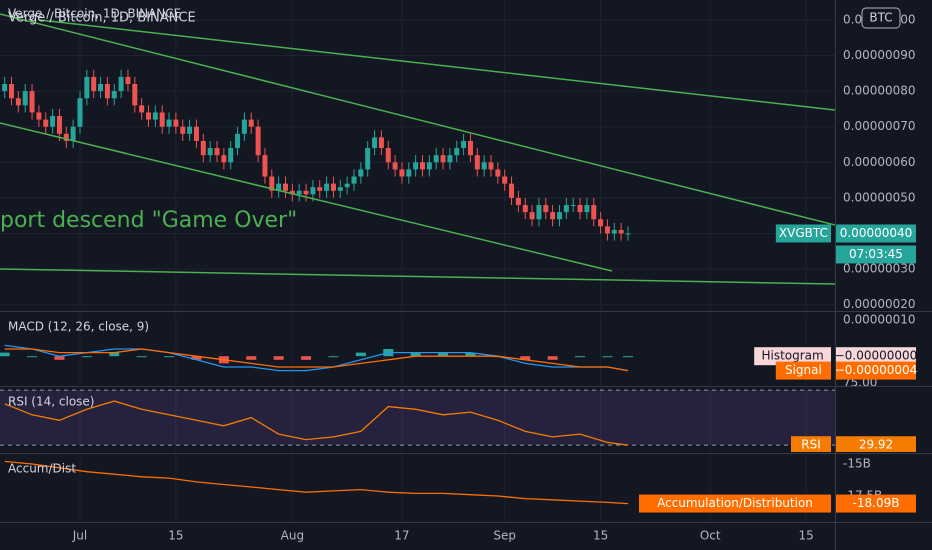 This screenshot has width=932, height=550. I want to click on series-name-label-text: XVGBTC, so click(803, 233).